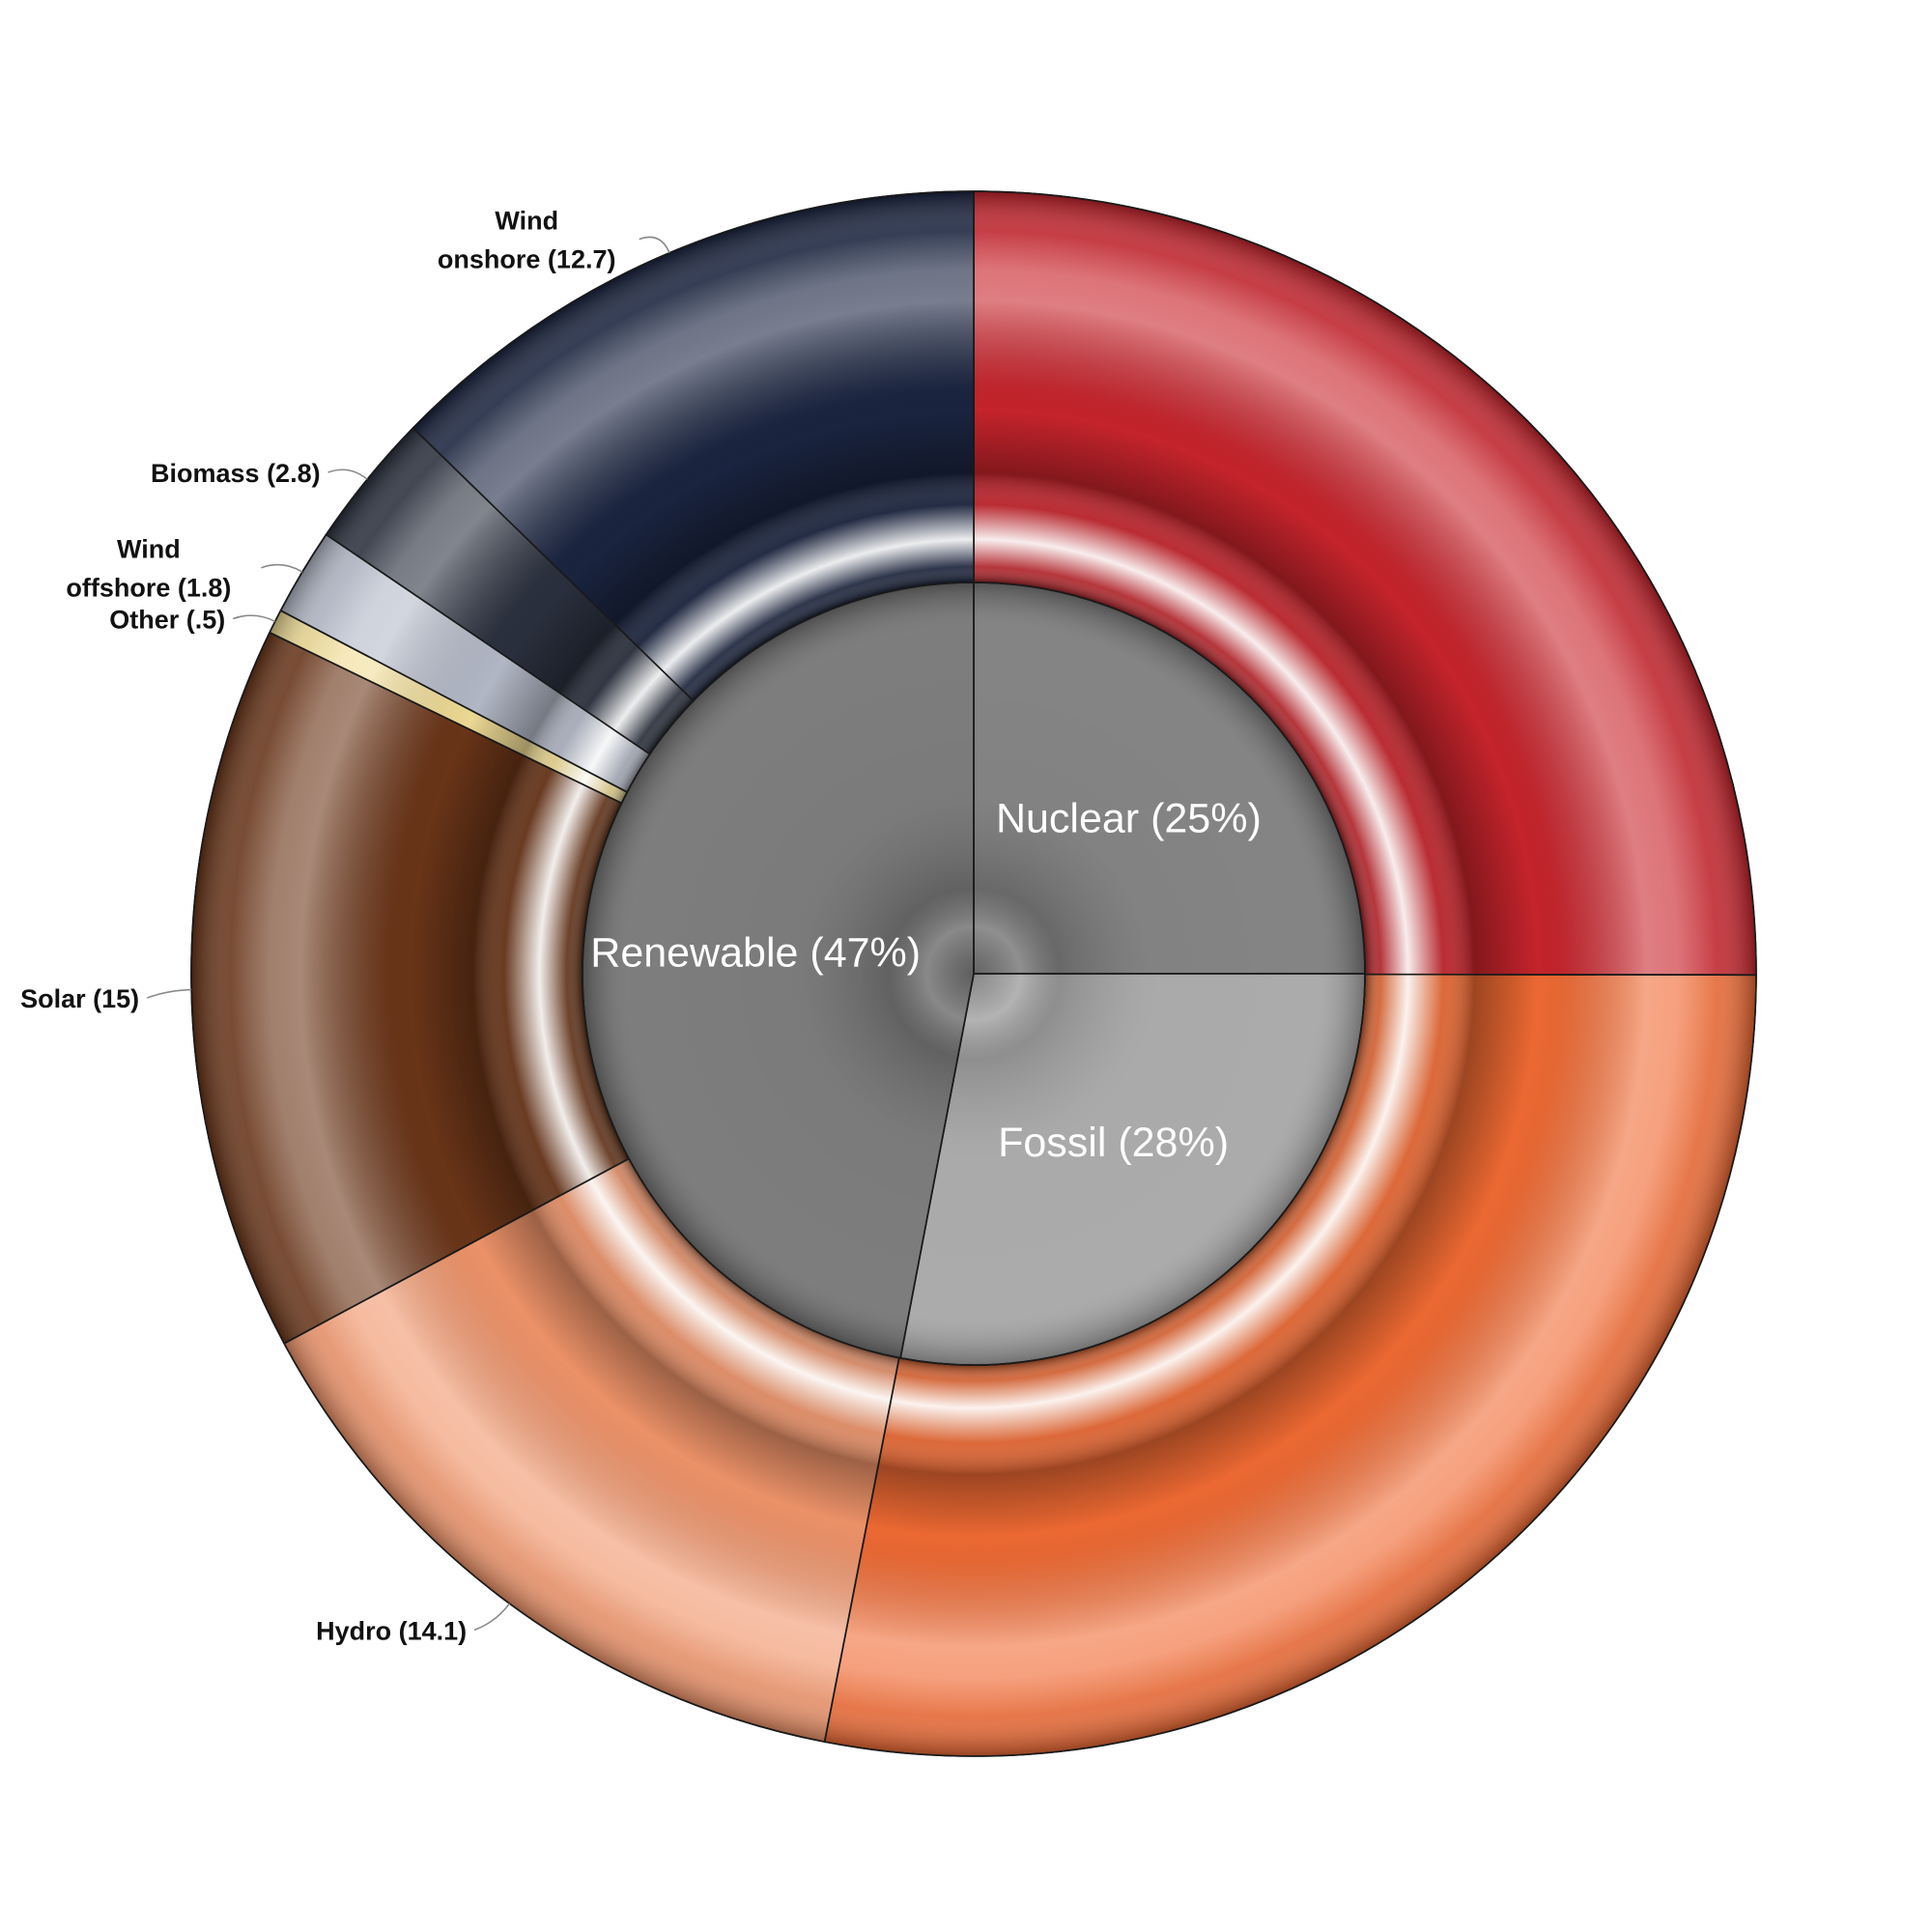  I want to click on inner-segment-outline-renewable, so click(778, 970).